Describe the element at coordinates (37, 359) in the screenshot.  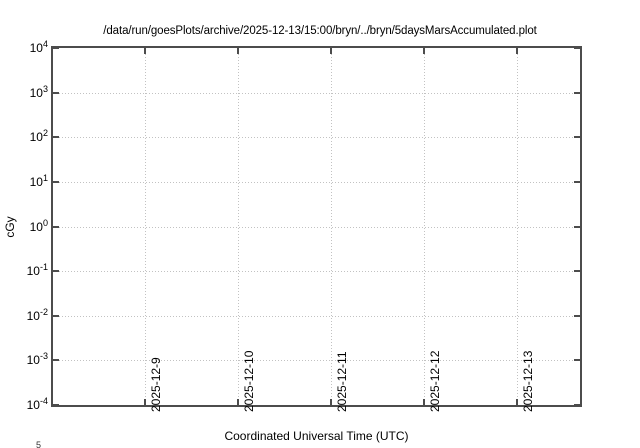
I see `y-tick-label: 10⁻³` at that location.